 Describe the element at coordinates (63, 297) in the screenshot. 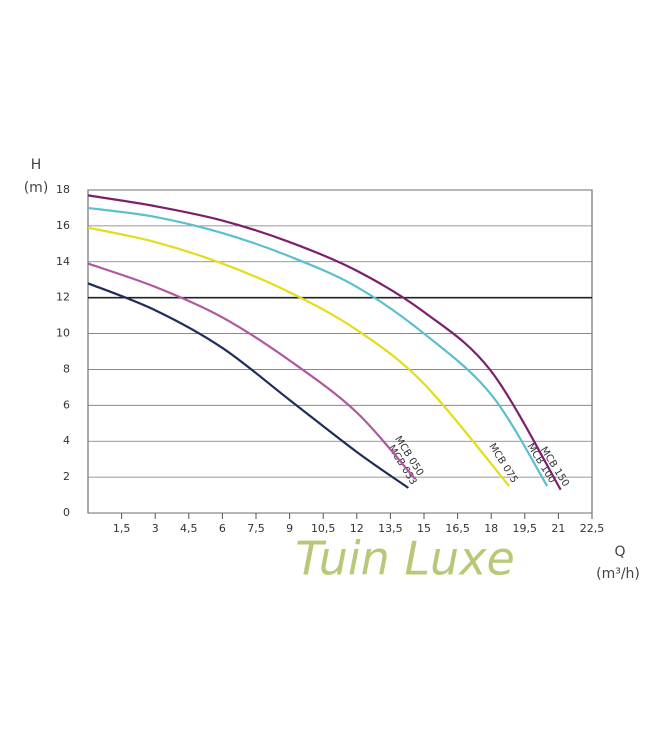

I see `y-tick-label: 12` at that location.